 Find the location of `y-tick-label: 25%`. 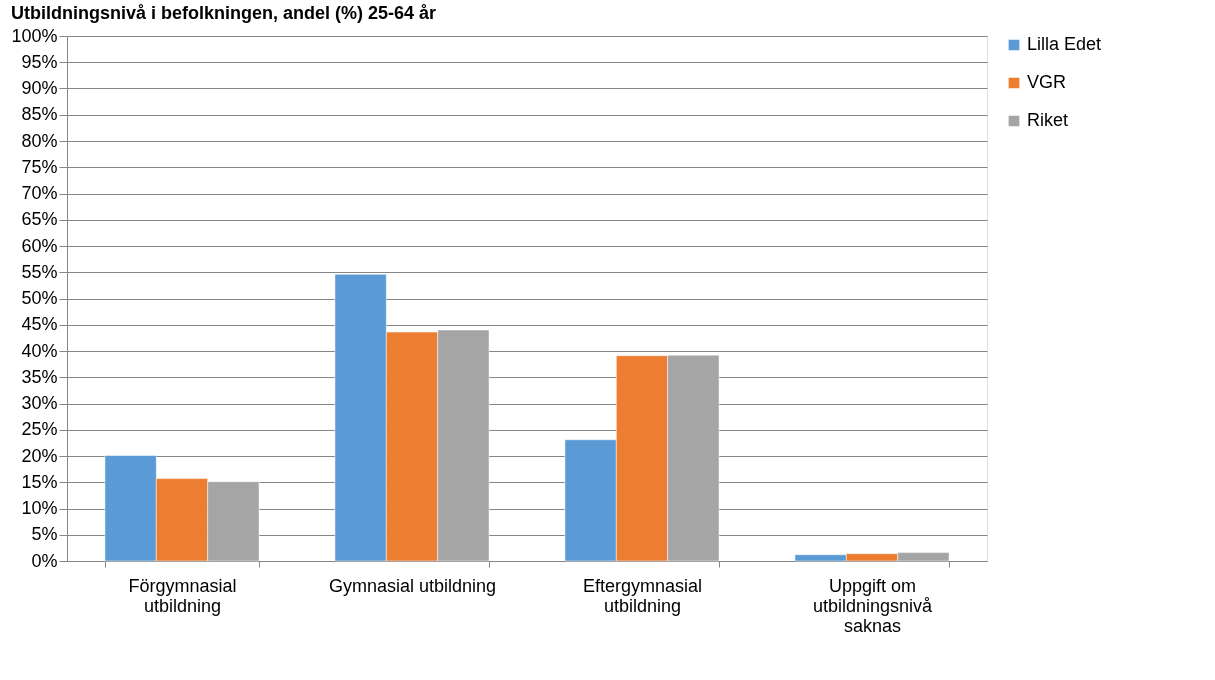

y-tick-label: 25% is located at coordinates (39, 429).